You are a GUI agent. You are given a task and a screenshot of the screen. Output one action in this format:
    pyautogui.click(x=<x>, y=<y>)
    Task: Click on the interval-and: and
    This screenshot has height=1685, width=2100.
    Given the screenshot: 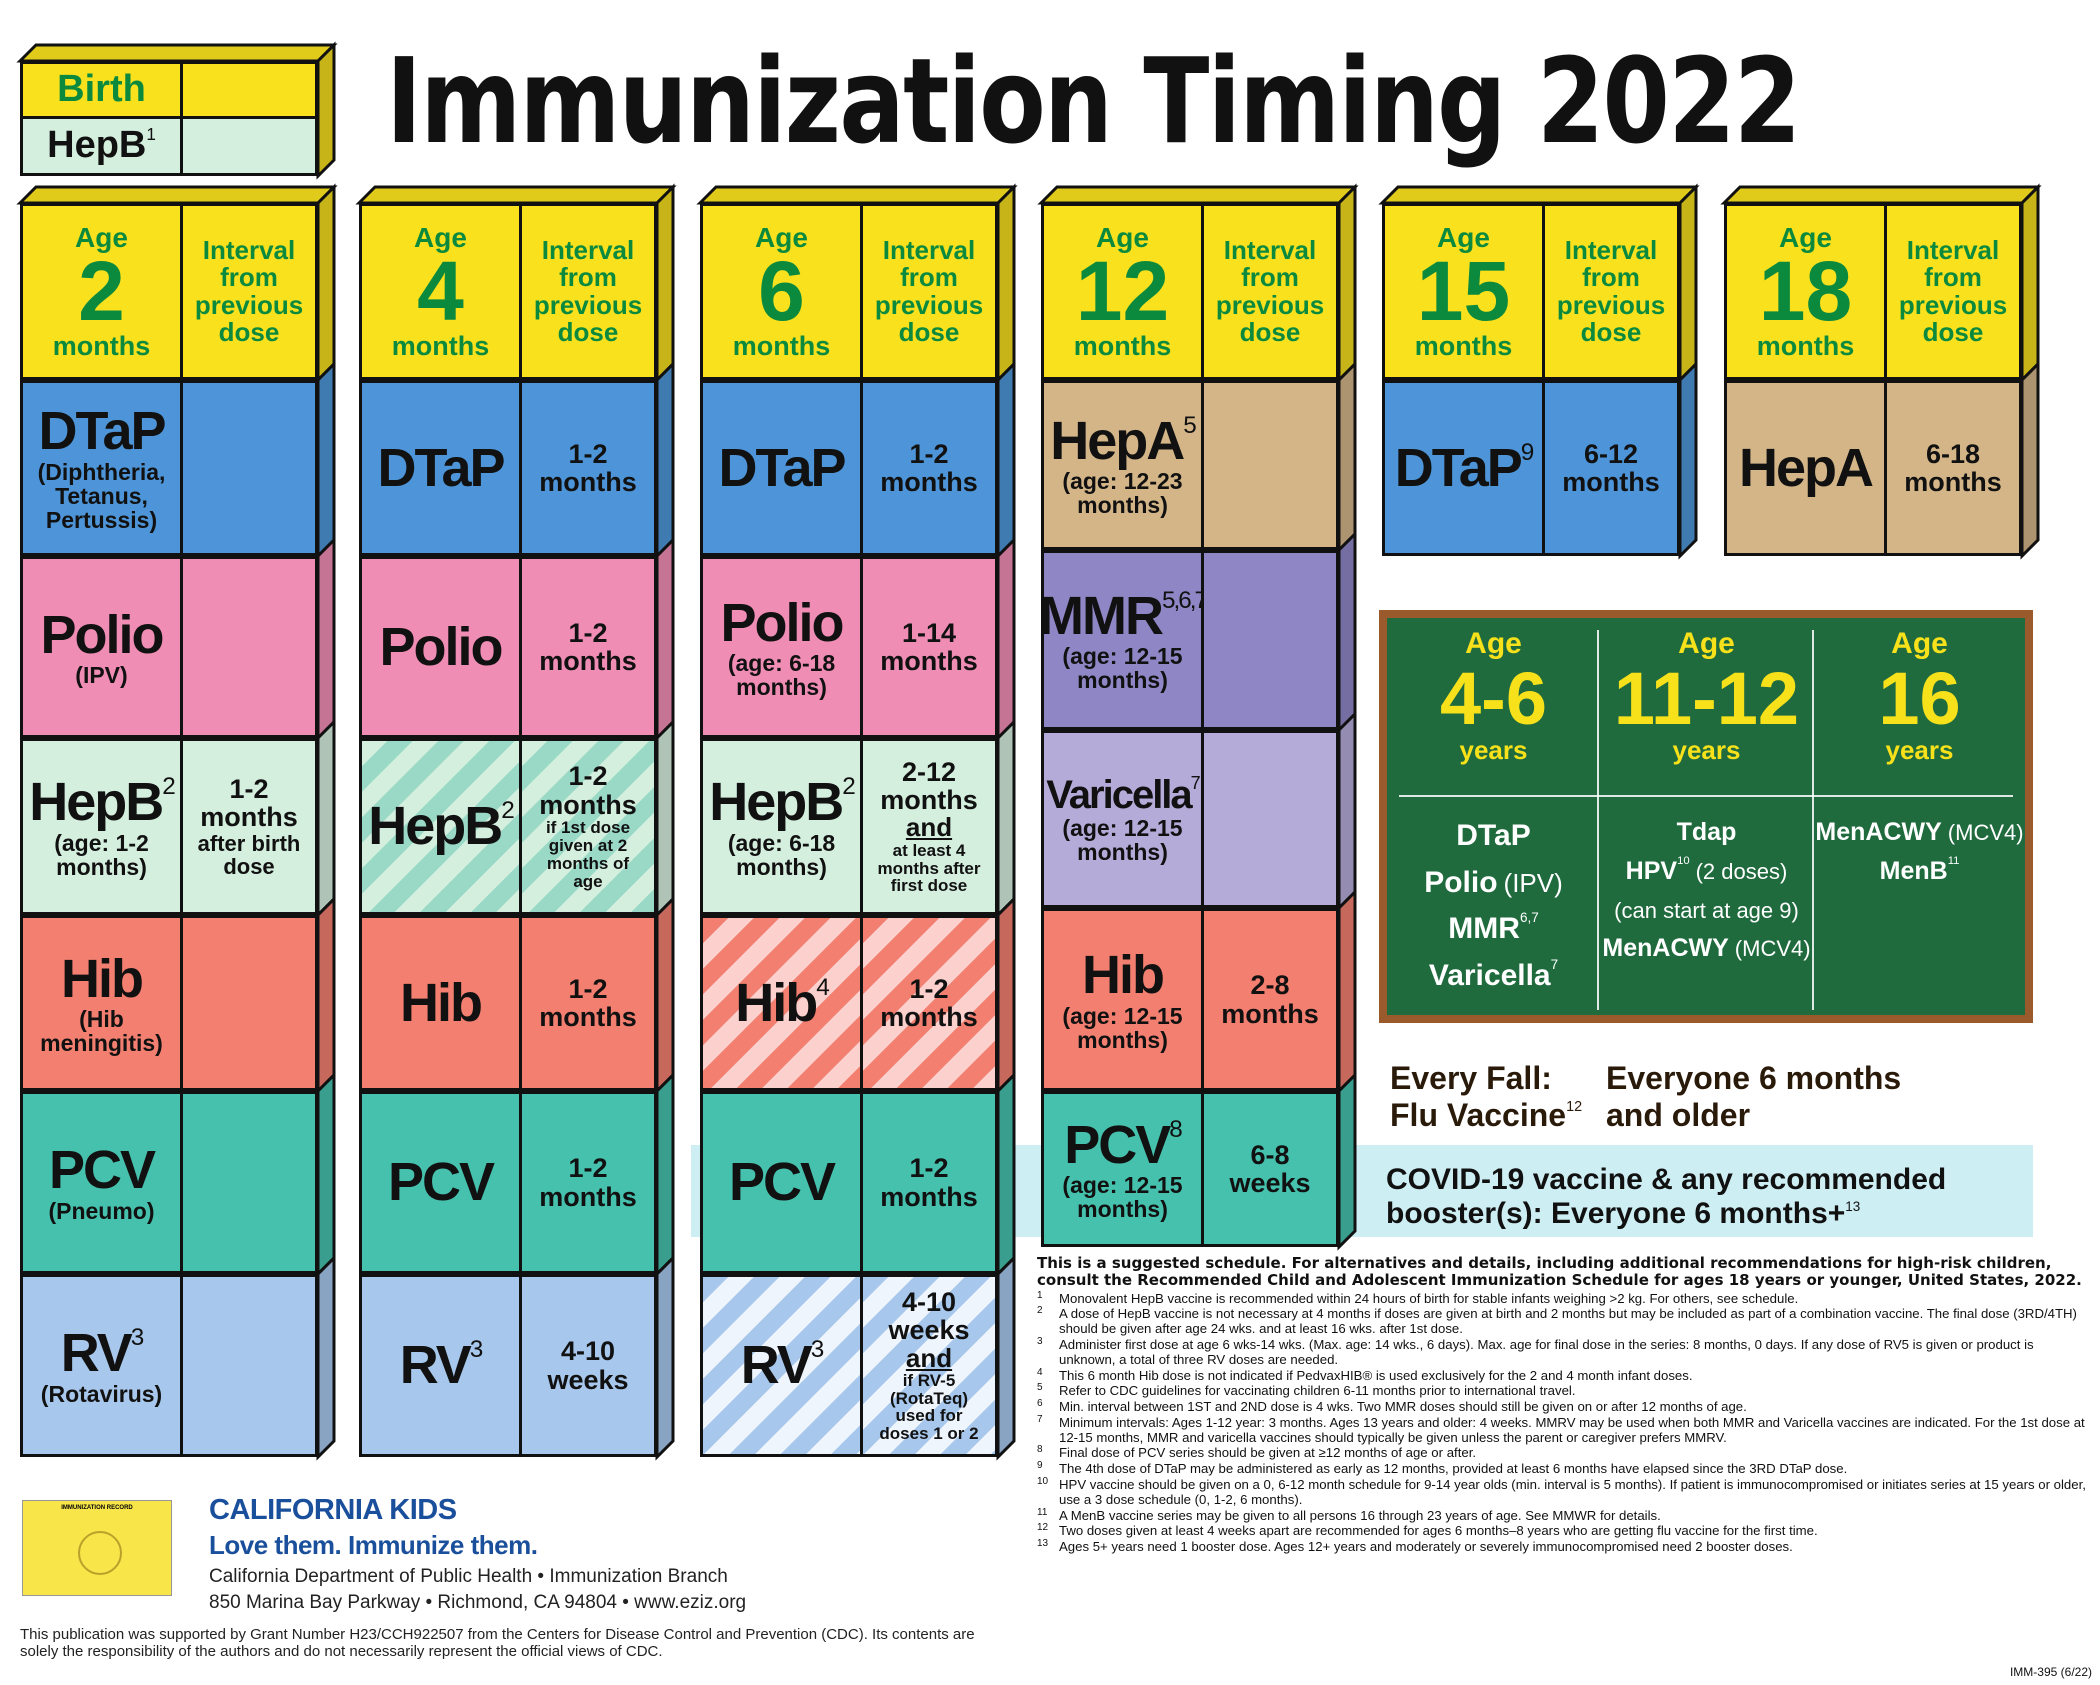 What is the action you would take?
    pyautogui.click(x=929, y=827)
    